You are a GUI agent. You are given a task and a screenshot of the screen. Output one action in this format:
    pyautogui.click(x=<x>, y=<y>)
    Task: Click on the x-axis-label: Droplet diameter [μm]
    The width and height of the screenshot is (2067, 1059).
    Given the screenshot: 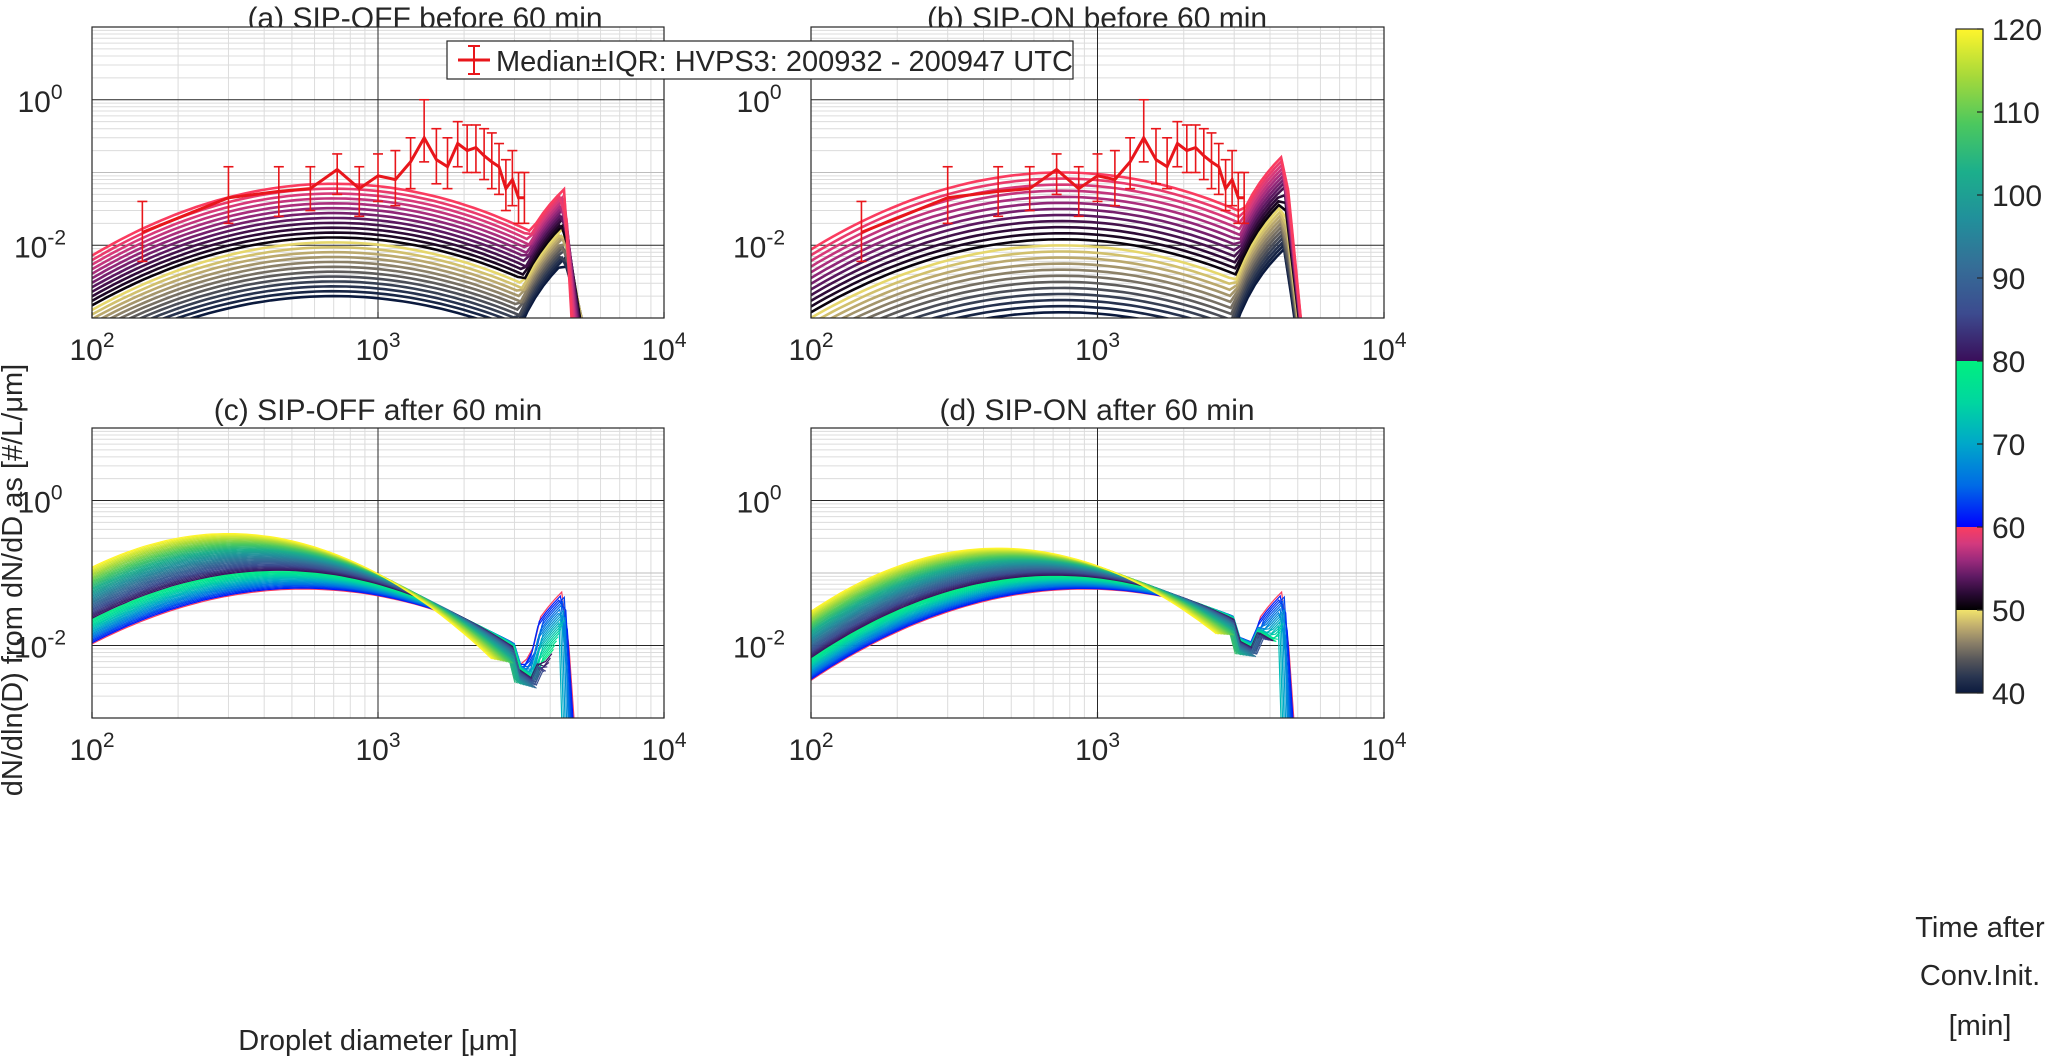 What is the action you would take?
    pyautogui.click(x=377, y=1041)
    